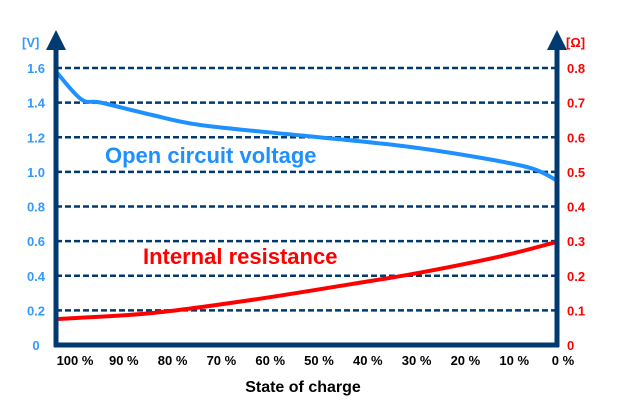 The width and height of the screenshot is (623, 415). Describe the element at coordinates (36, 103) in the screenshot. I see `left-tick-label: 1.4` at that location.